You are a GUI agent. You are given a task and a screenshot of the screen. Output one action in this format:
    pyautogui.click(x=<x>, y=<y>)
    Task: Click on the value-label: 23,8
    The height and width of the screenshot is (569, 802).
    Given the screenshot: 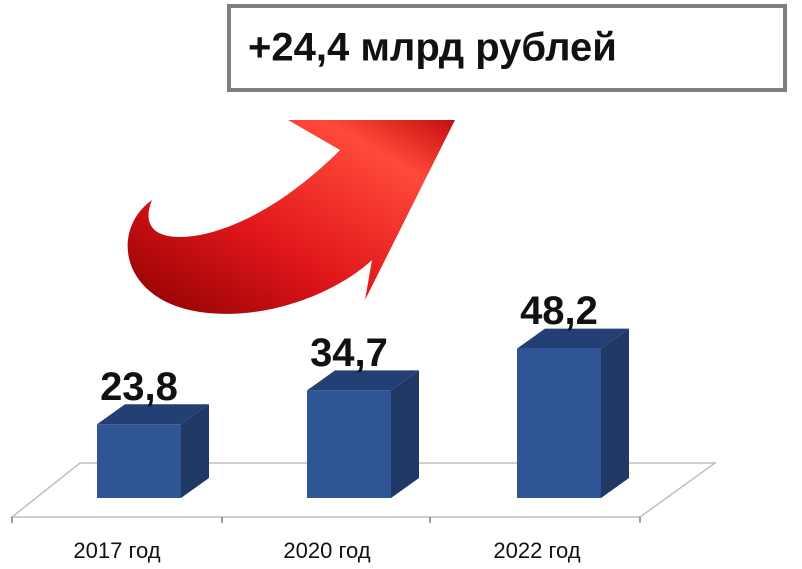 What is the action you would take?
    pyautogui.click(x=139, y=387)
    